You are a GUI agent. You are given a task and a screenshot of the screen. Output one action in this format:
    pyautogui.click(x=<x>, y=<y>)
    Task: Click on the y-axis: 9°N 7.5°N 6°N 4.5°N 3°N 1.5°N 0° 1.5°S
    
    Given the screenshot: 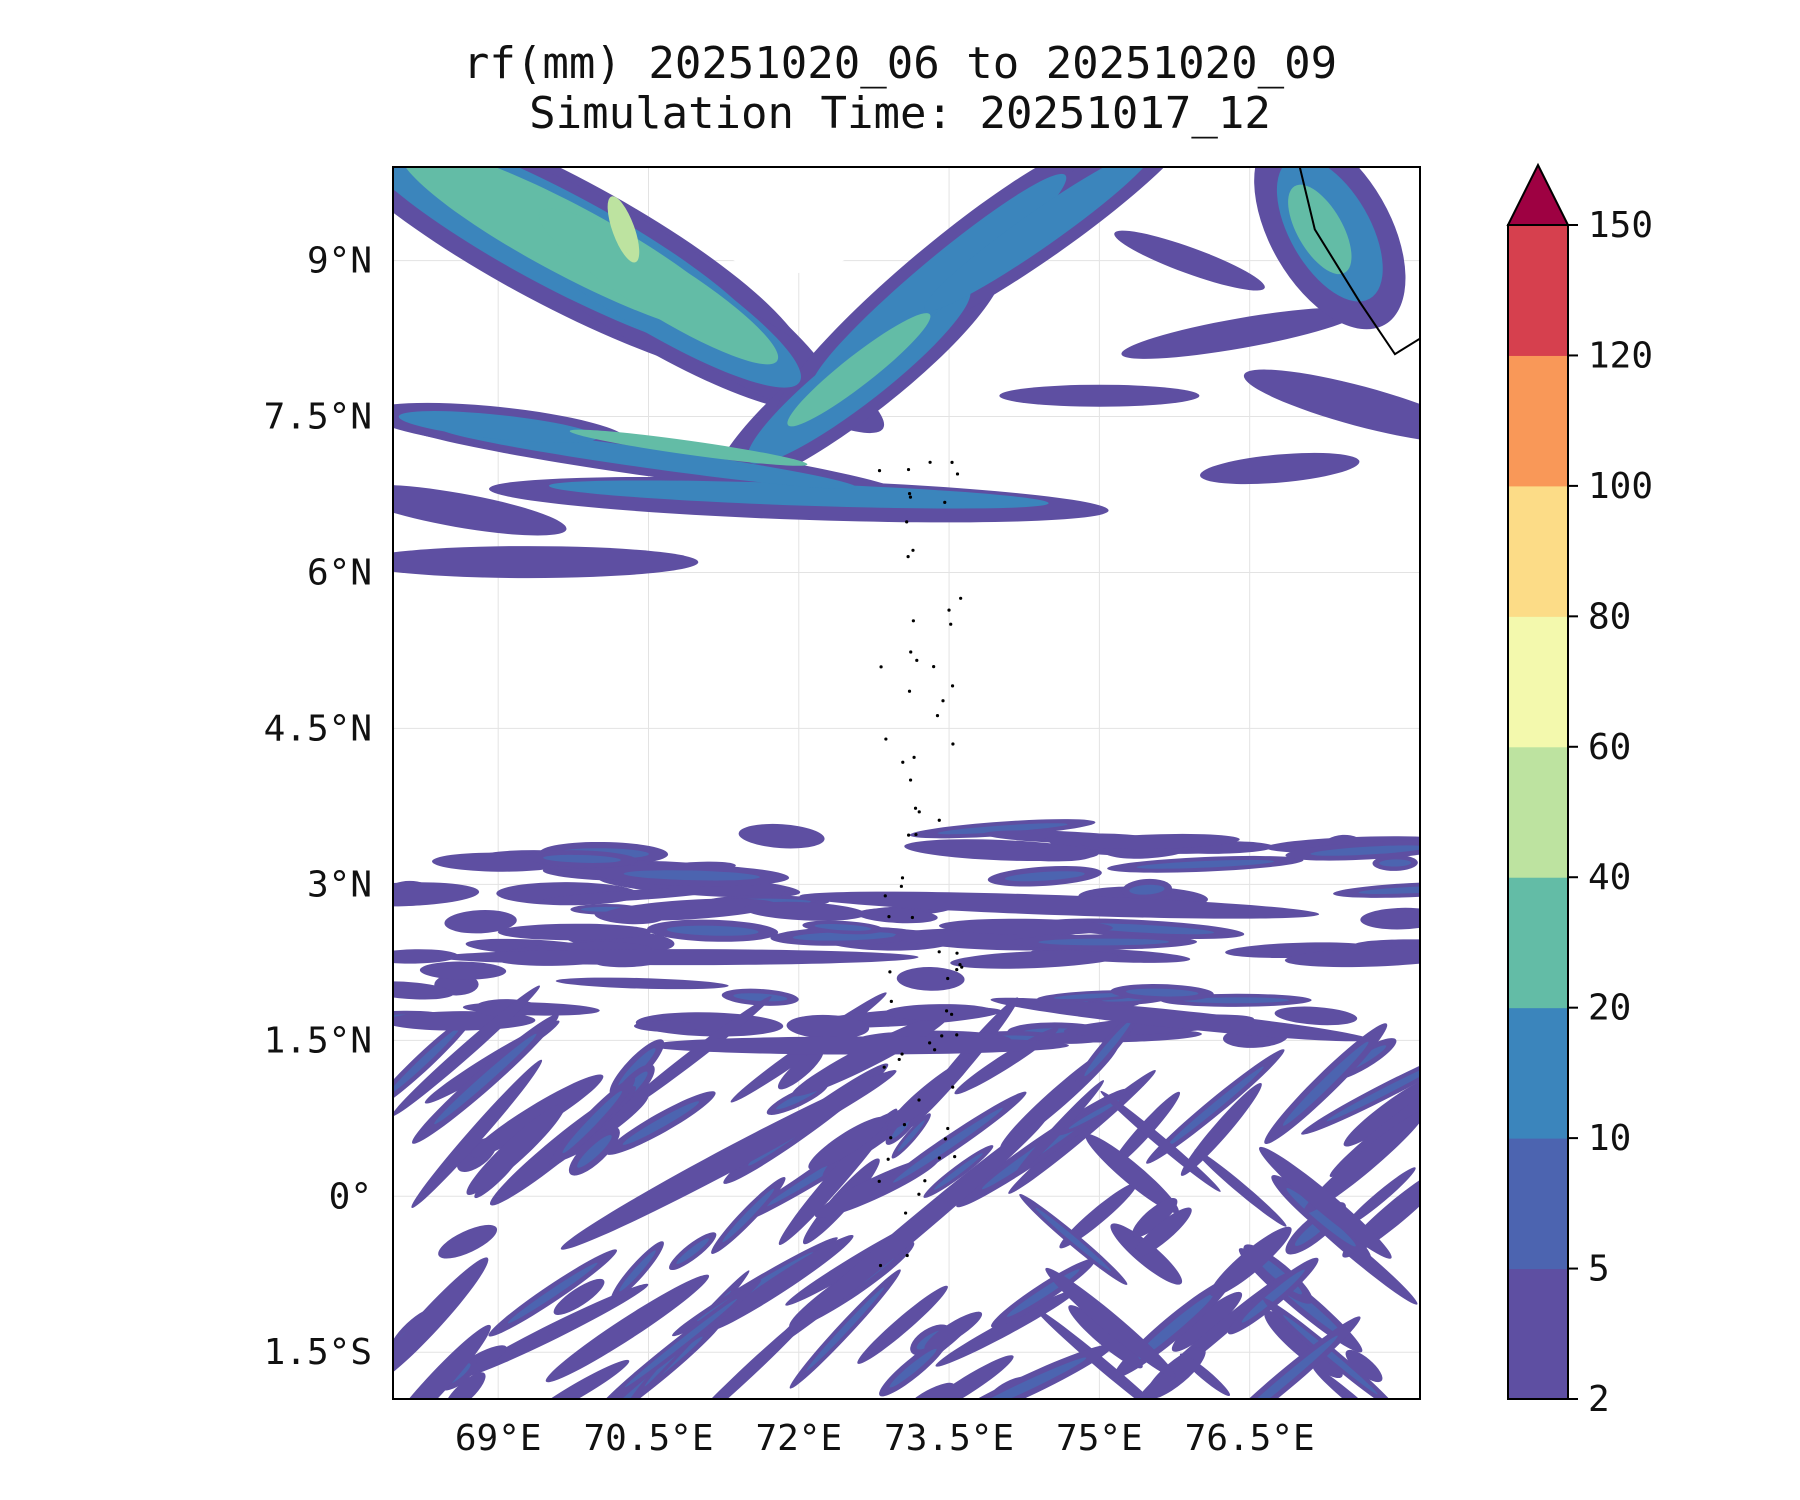 What is the action you would take?
    pyautogui.click(x=318, y=807)
    